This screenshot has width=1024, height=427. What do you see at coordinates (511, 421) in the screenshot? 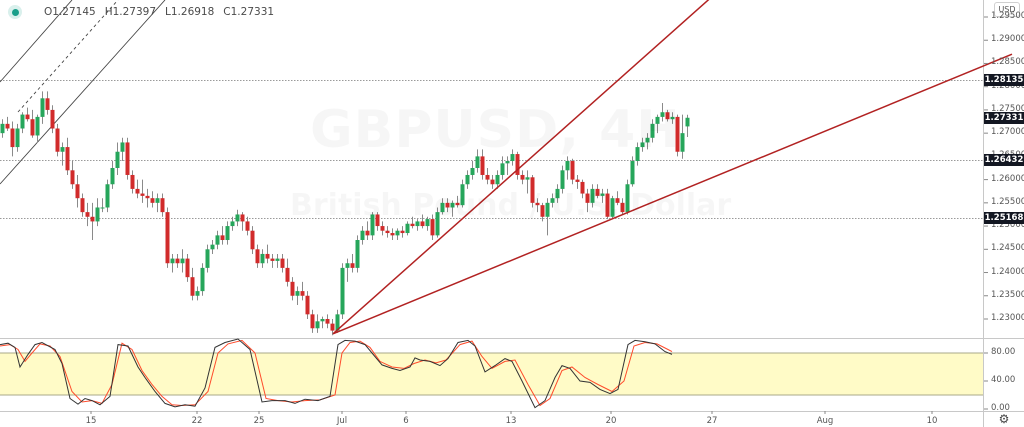
I see `time-tick-label: 13` at bounding box center [511, 421].